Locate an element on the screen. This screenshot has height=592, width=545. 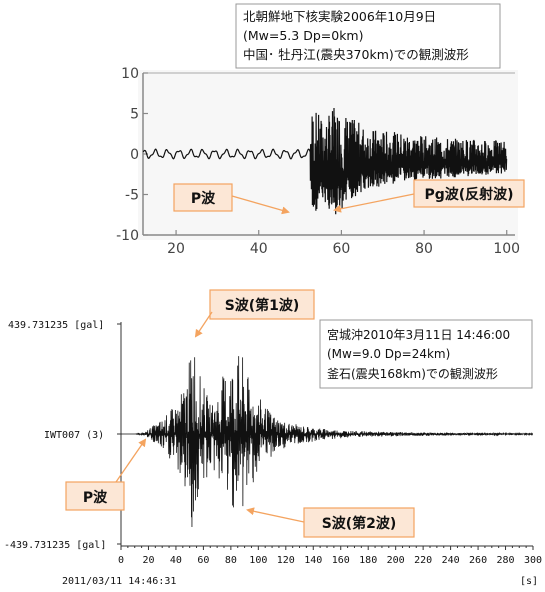
top-info-line3: 中国･ 牡丹江(震央370km)での観測波形 is located at coordinates (356, 54).